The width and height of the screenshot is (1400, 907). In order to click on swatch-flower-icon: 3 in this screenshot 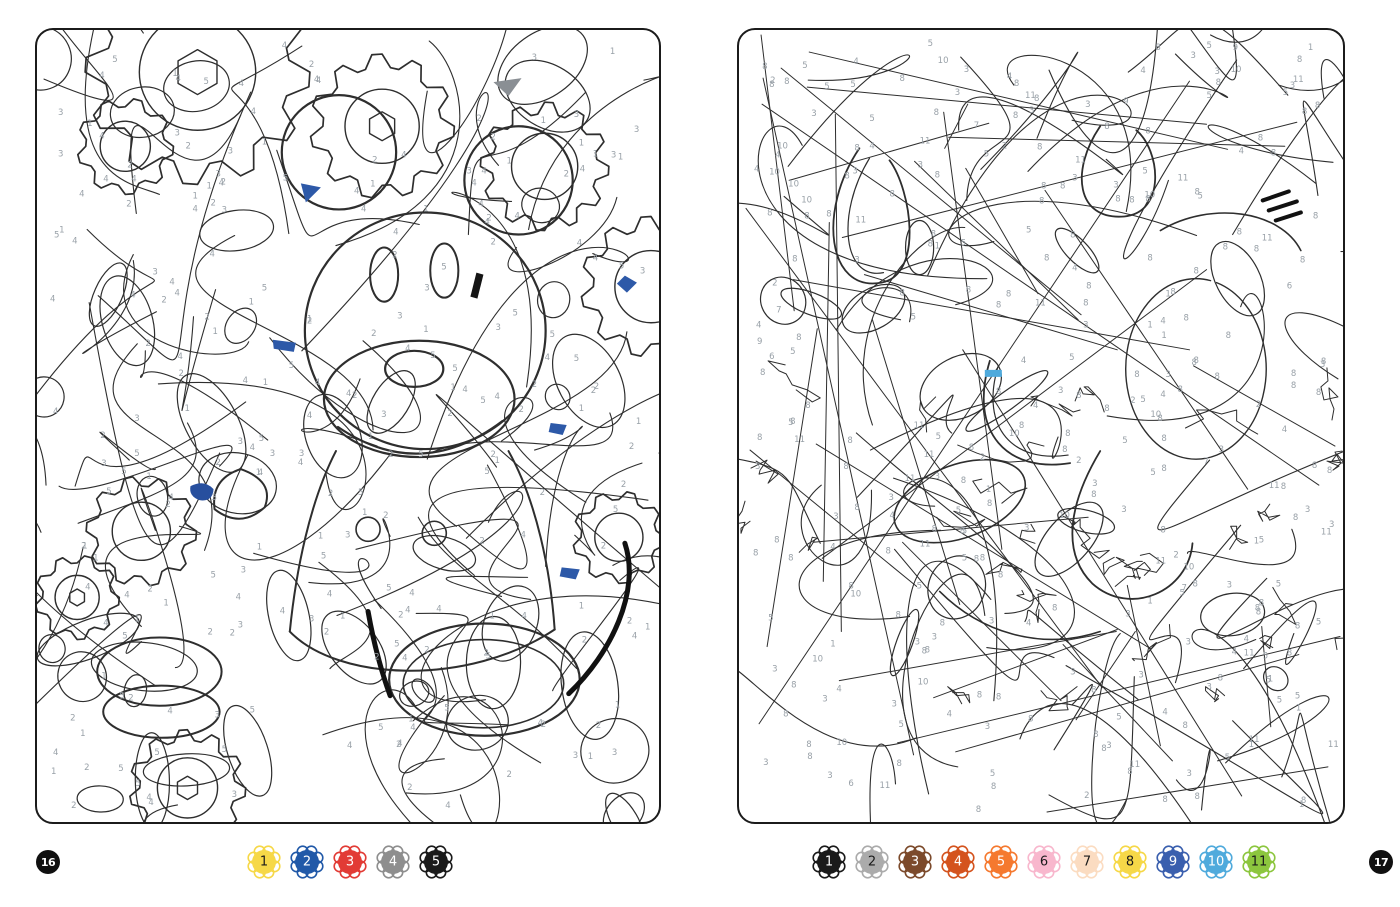, I will do `click(915, 862)`.